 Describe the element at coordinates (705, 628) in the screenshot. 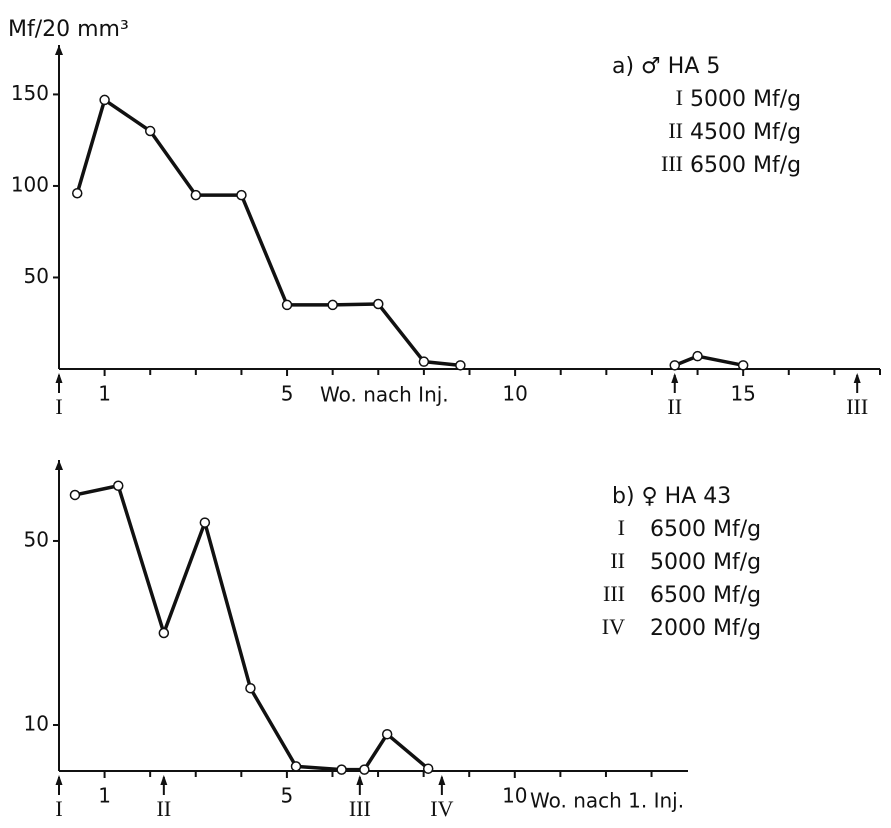

I see `legend-dose: 2000 Mf/g` at that location.